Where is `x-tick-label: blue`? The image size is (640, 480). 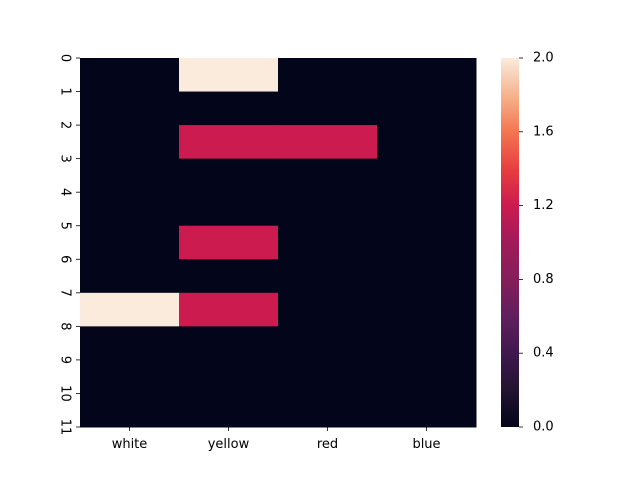
x-tick-label: blue is located at coordinates (426, 444).